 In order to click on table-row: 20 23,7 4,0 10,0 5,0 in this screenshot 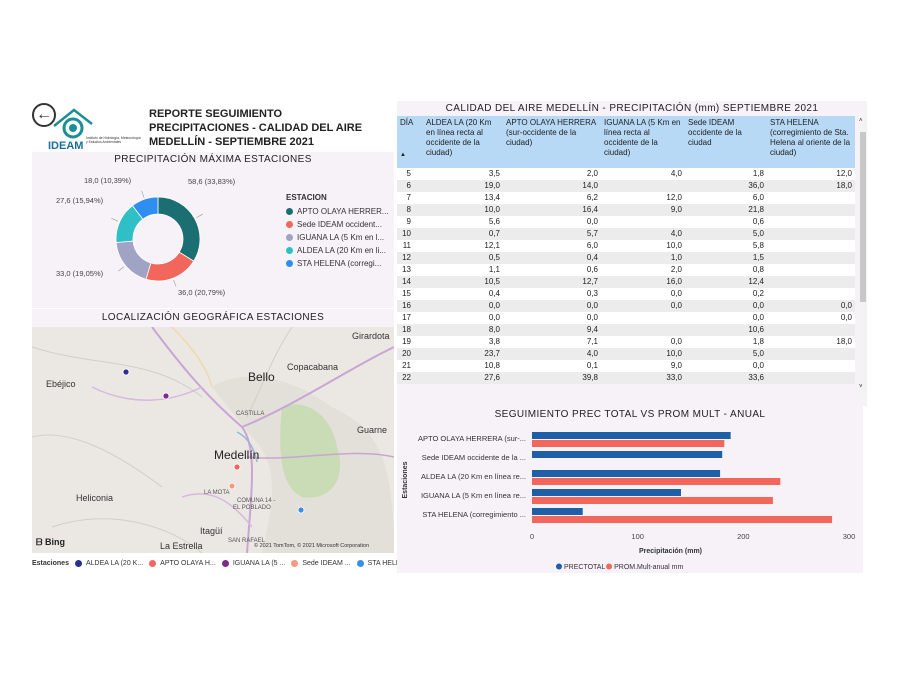, I will do `click(626, 354)`.